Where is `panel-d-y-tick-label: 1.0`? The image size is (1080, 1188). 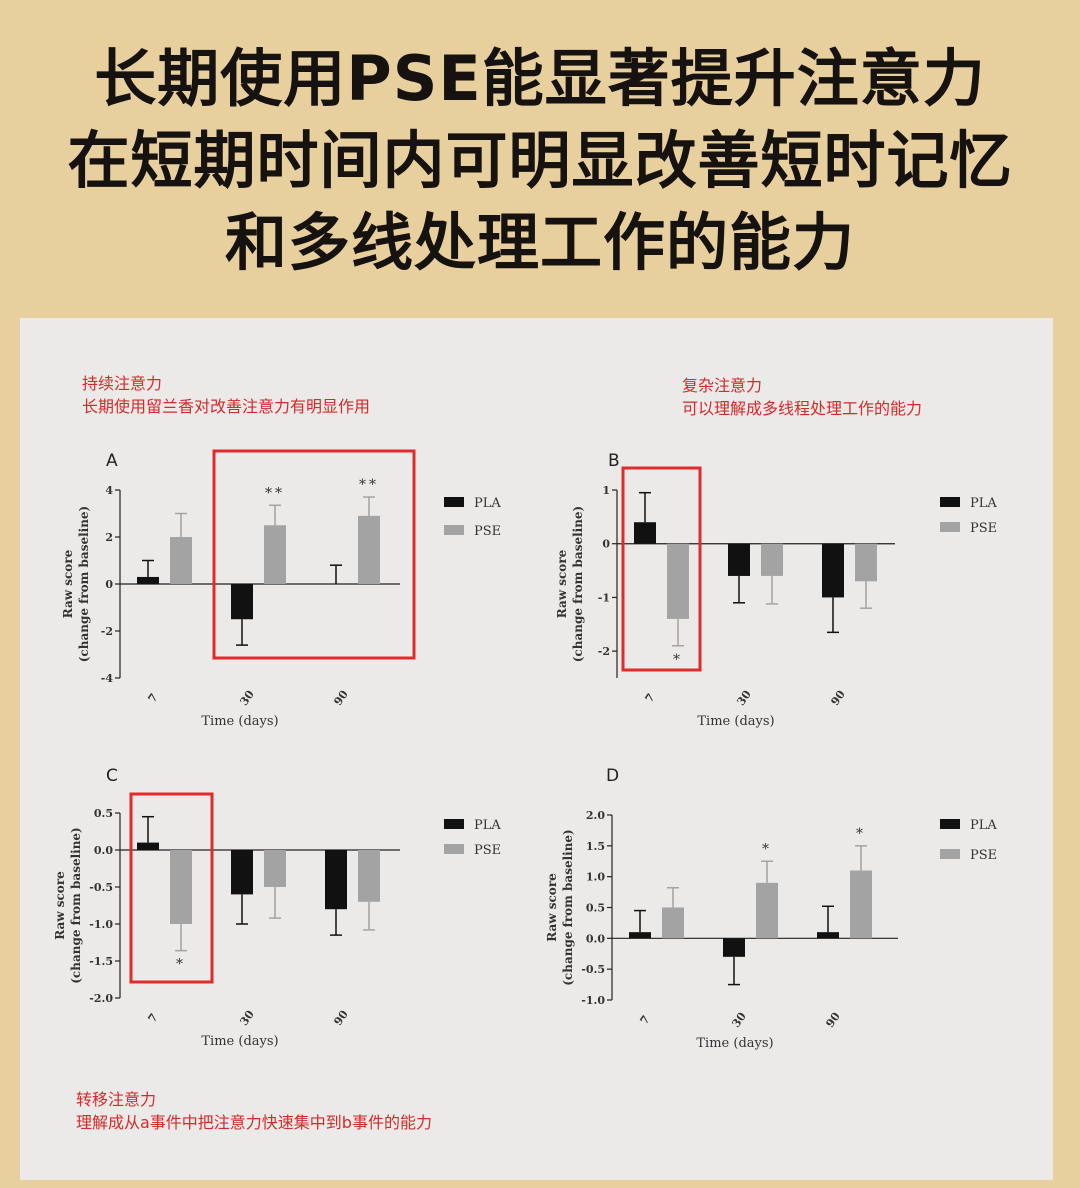 panel-d-y-tick-label: 1.0 is located at coordinates (595, 877).